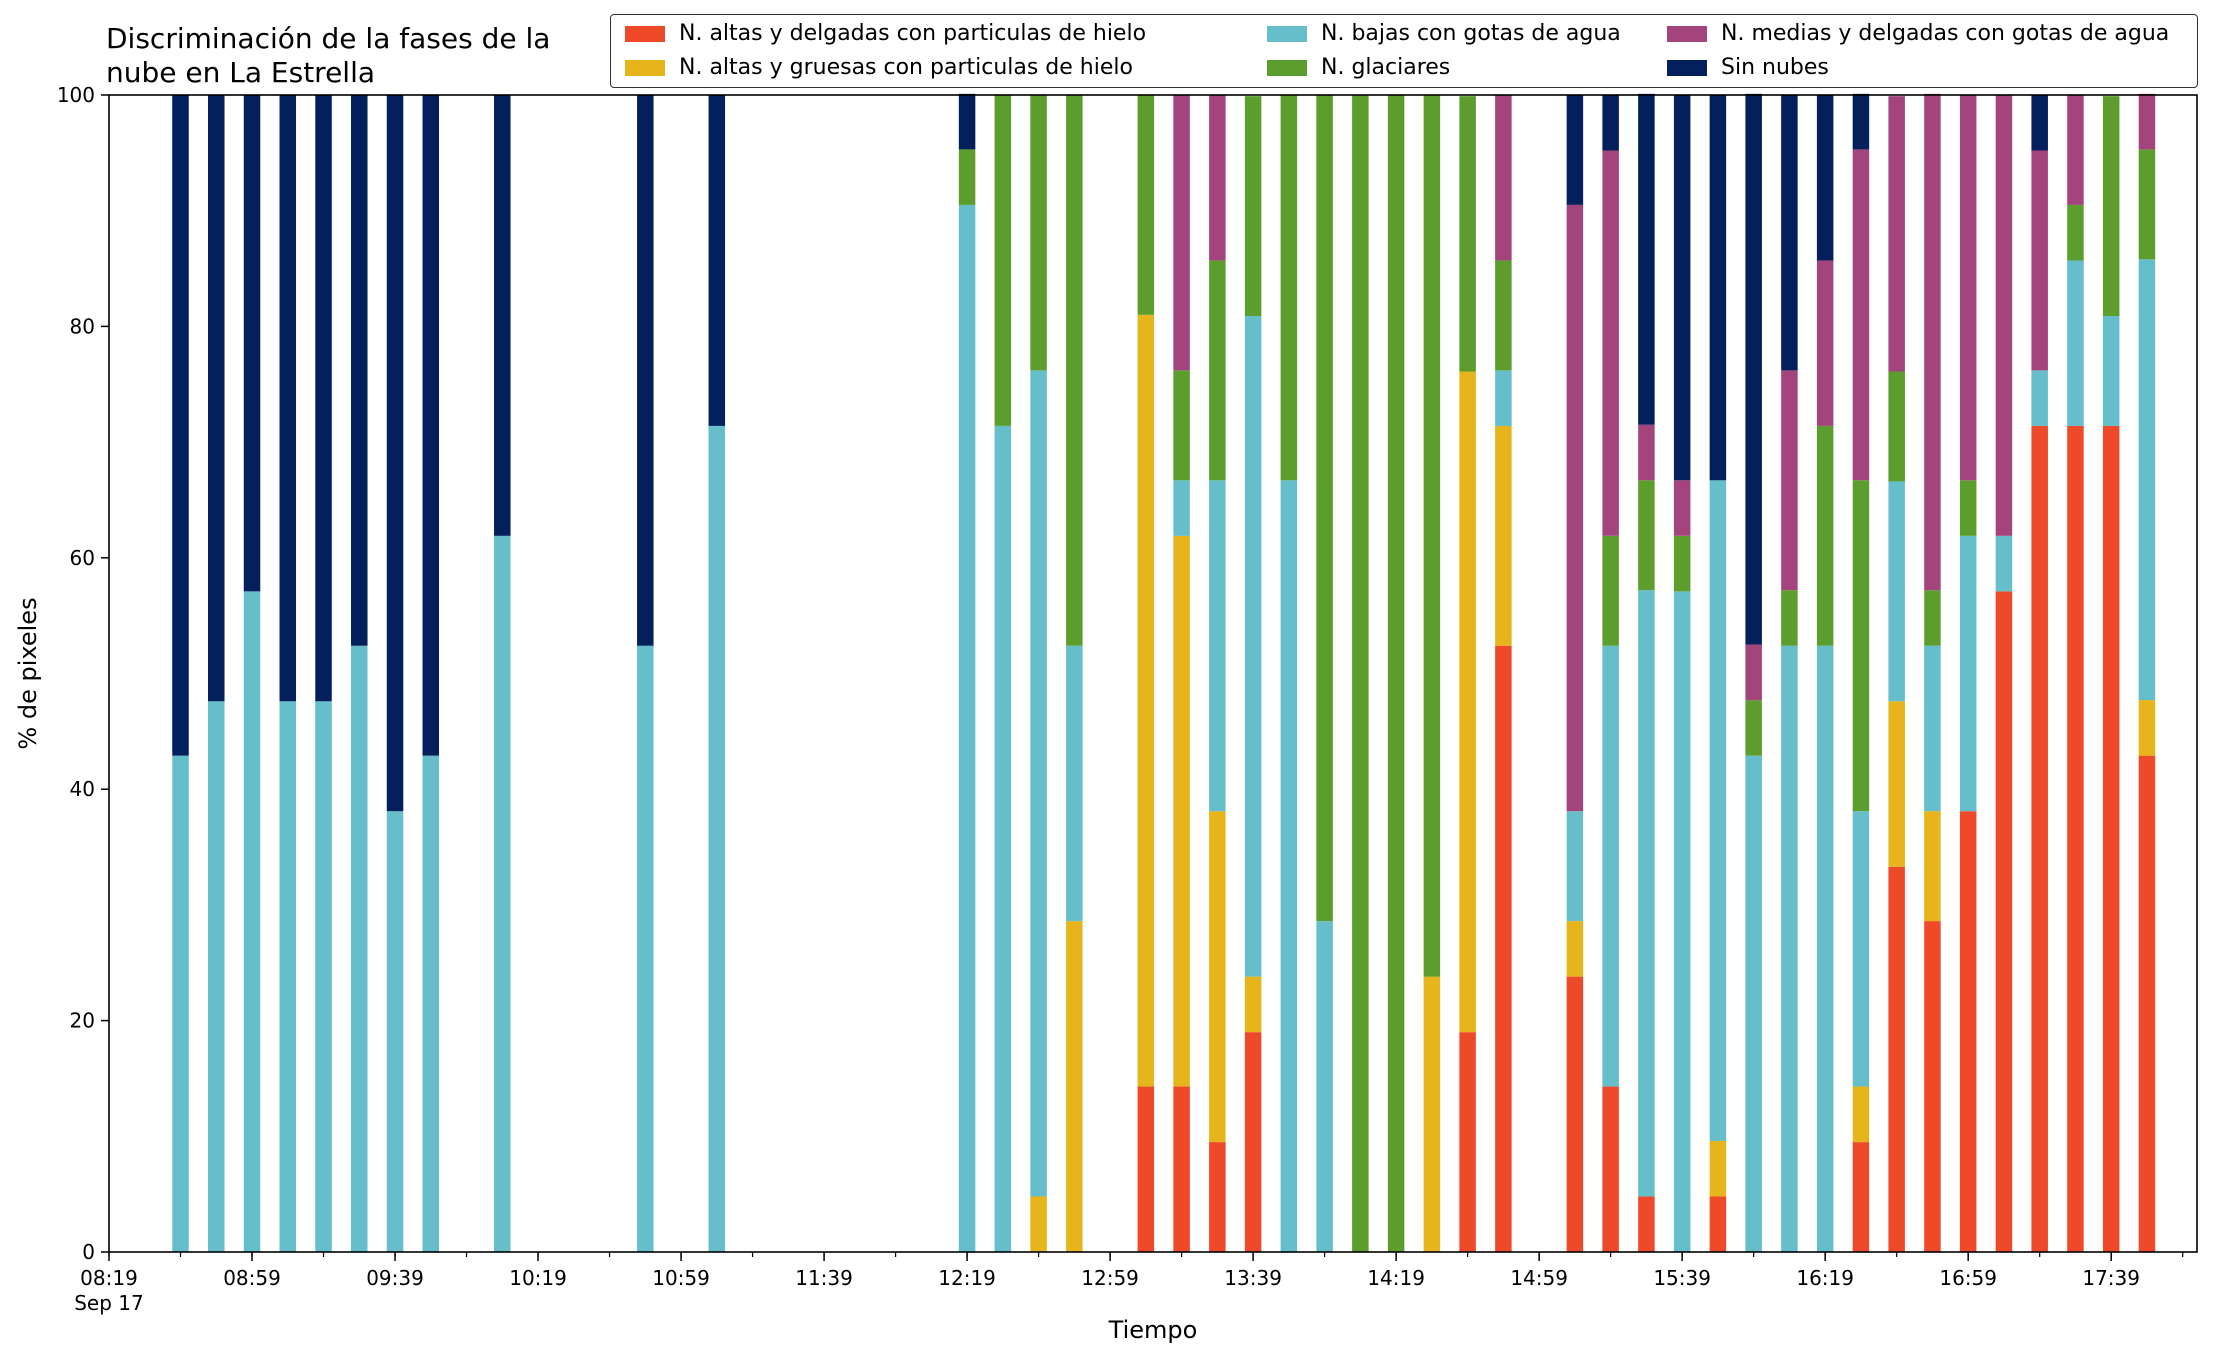 The height and width of the screenshot is (1355, 2216). What do you see at coordinates (252, 1278) in the screenshot?
I see `x-tick-label: 08:59` at bounding box center [252, 1278].